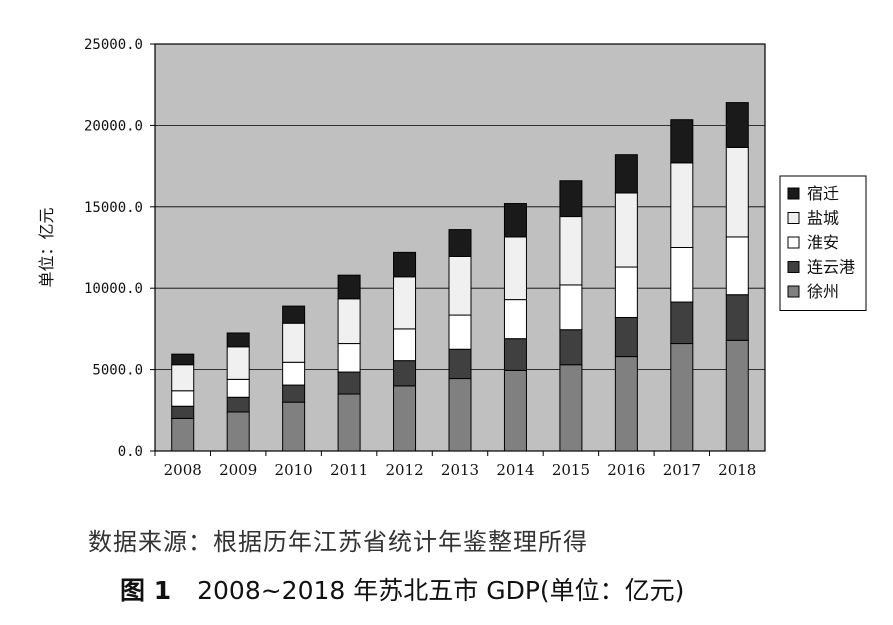 This screenshot has height=625, width=893. Describe the element at coordinates (626, 174) in the screenshot. I see `bar-segment-2016-宿迁` at that location.